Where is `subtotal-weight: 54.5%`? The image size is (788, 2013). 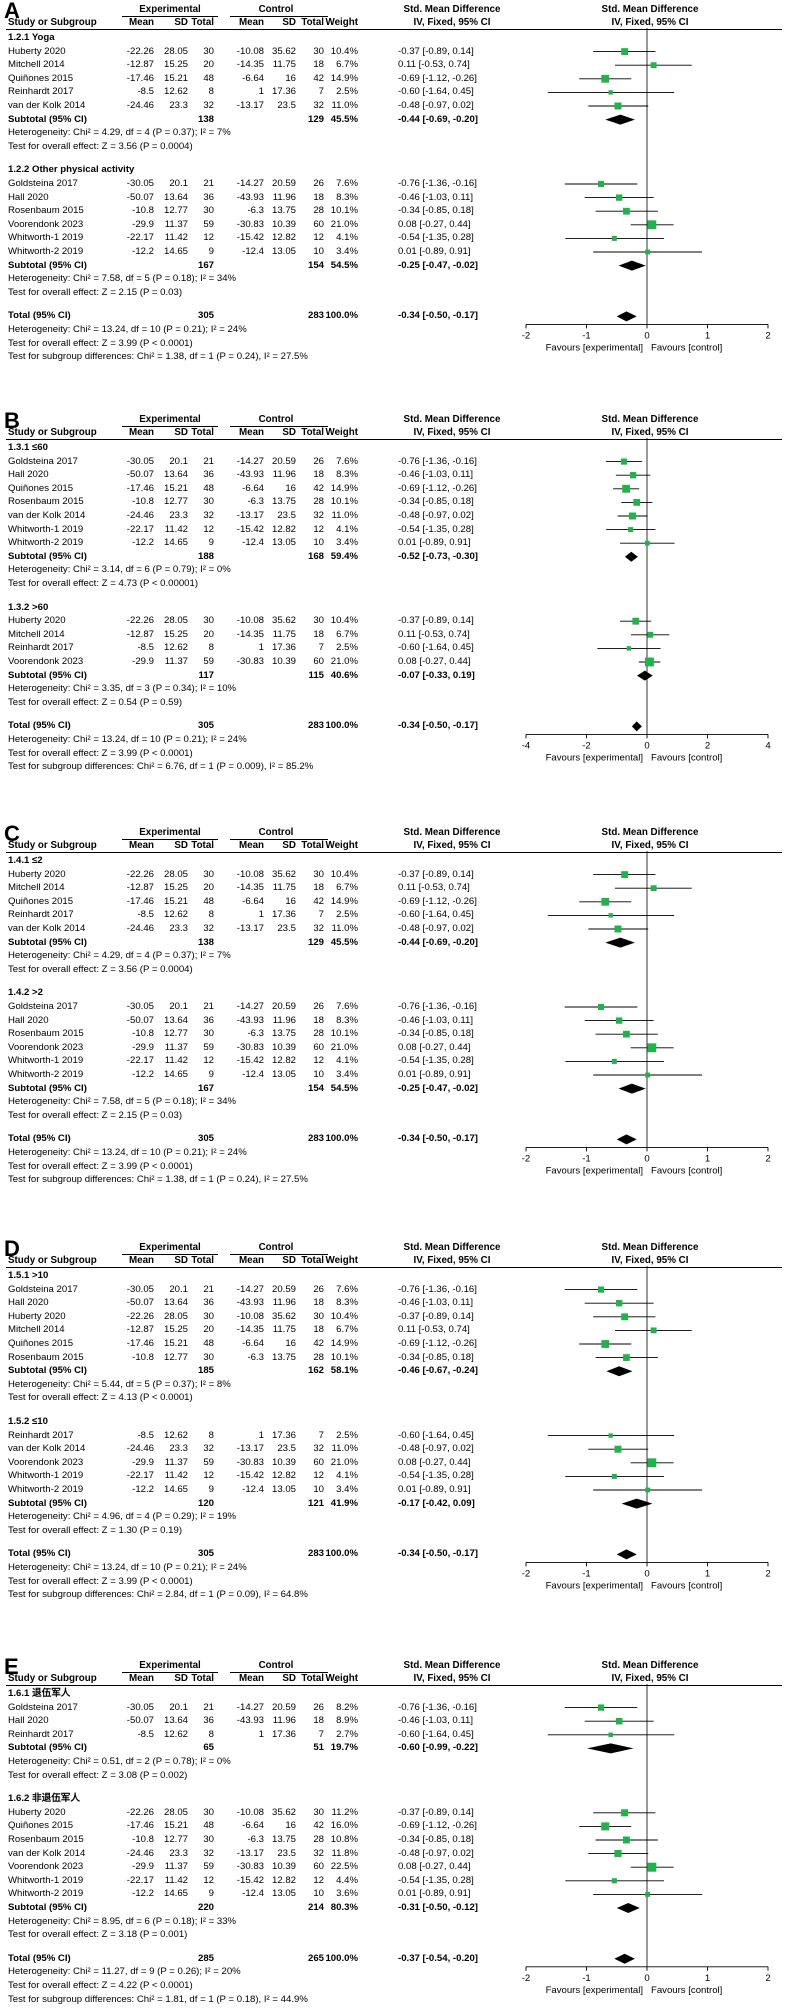
subtotal-weight: 54.5% is located at coordinates (344, 1088).